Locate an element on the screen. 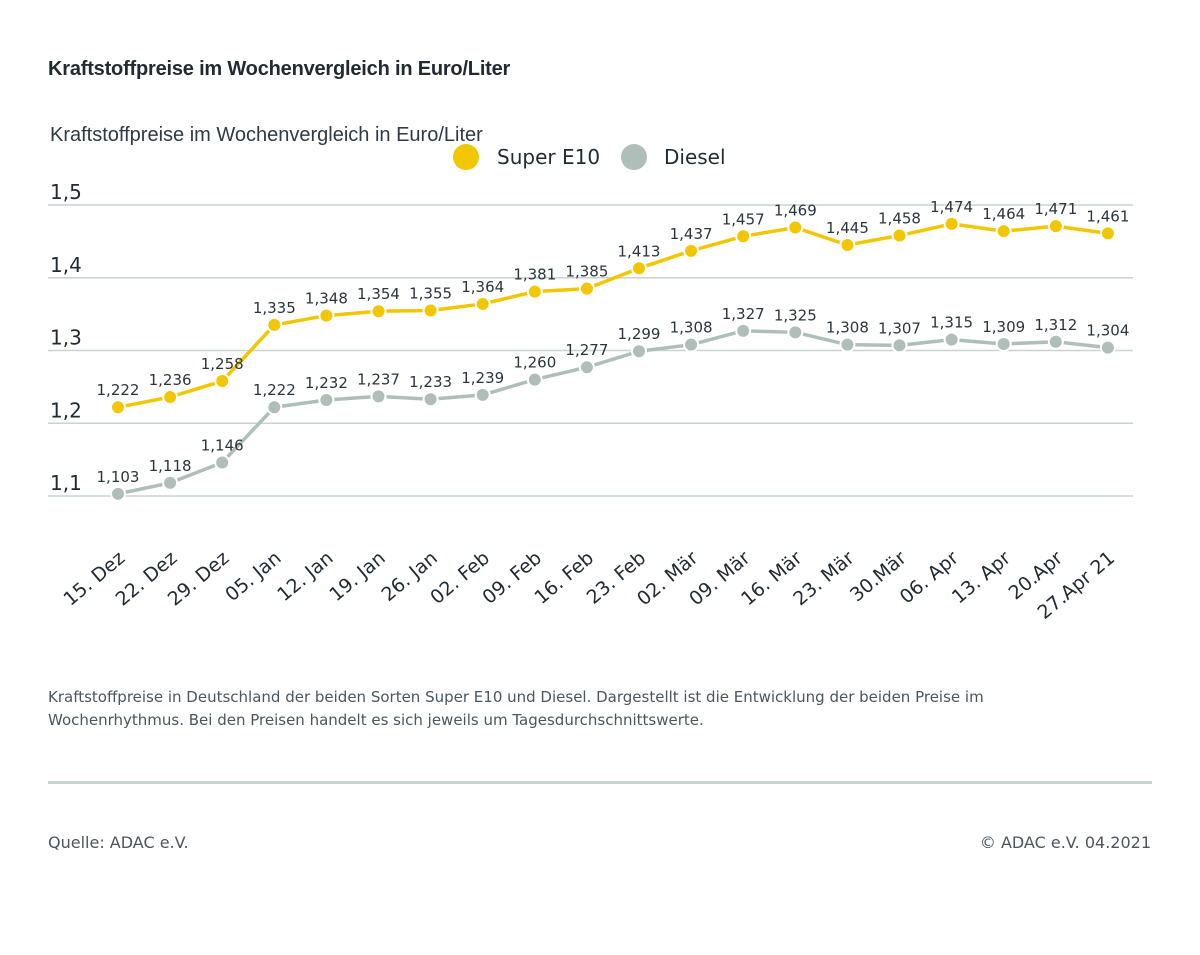 The image size is (1200, 955). data-label-diesel: 1,309 is located at coordinates (1003, 327).